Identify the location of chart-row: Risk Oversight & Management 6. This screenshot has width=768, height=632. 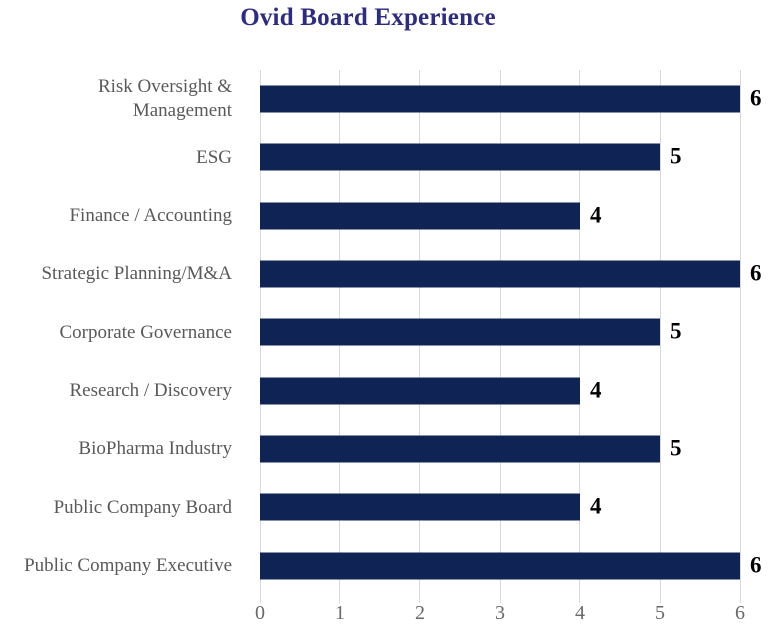
(381, 99).